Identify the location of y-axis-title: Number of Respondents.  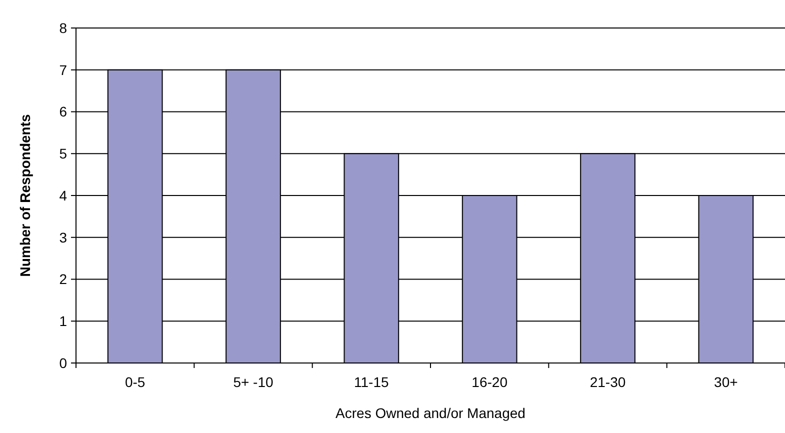
(25, 195).